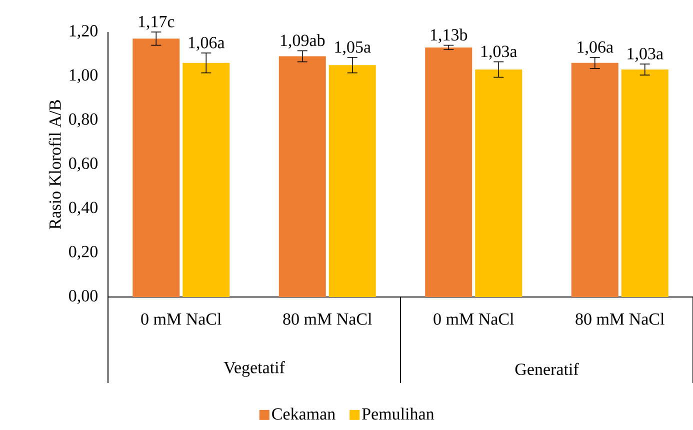 The image size is (693, 430). I want to click on y-tick-label: 0,40, so click(83, 209).